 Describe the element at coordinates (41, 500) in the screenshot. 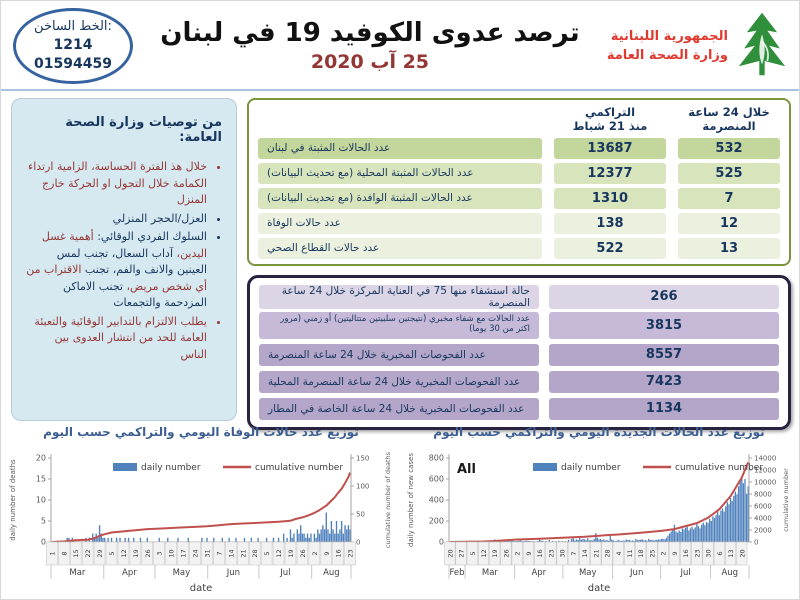

I see `svg-text: 10` at that location.